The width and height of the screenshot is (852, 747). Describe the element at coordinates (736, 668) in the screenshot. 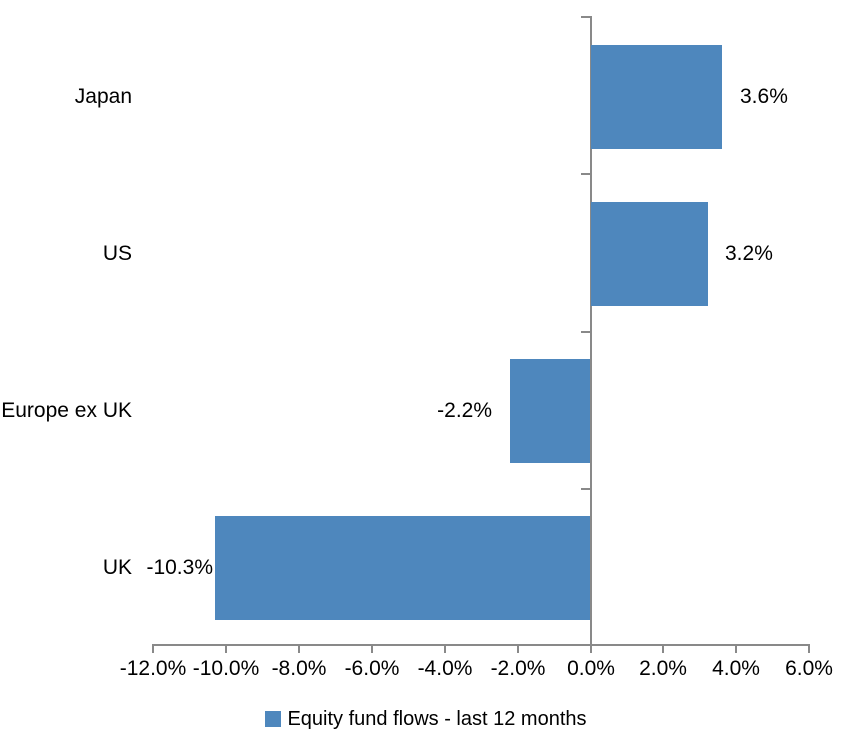

I see `x-axis-tick-label: 4.0%` at that location.